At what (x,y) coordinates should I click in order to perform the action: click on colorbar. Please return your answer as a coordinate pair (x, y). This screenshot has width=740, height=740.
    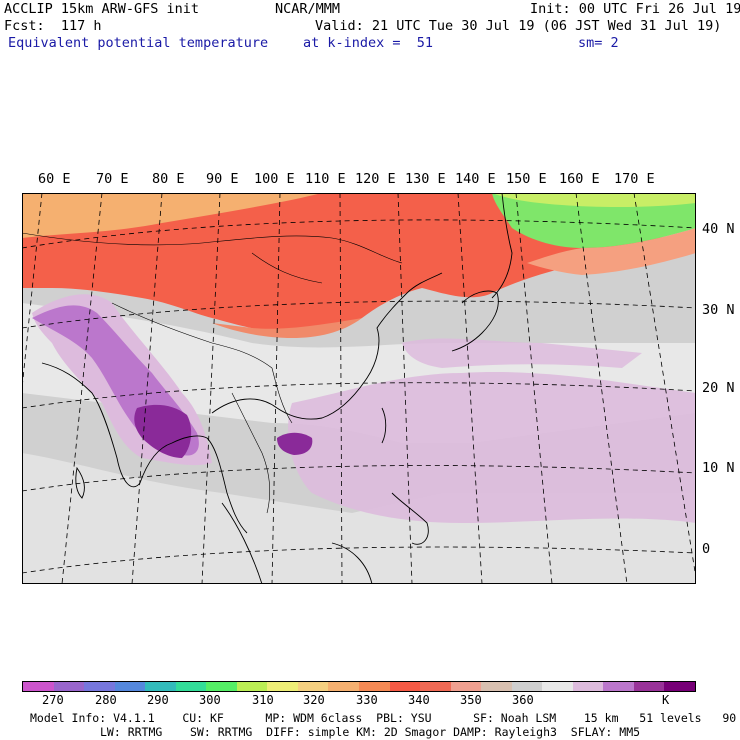
    Looking at the image, I should click on (359, 686).